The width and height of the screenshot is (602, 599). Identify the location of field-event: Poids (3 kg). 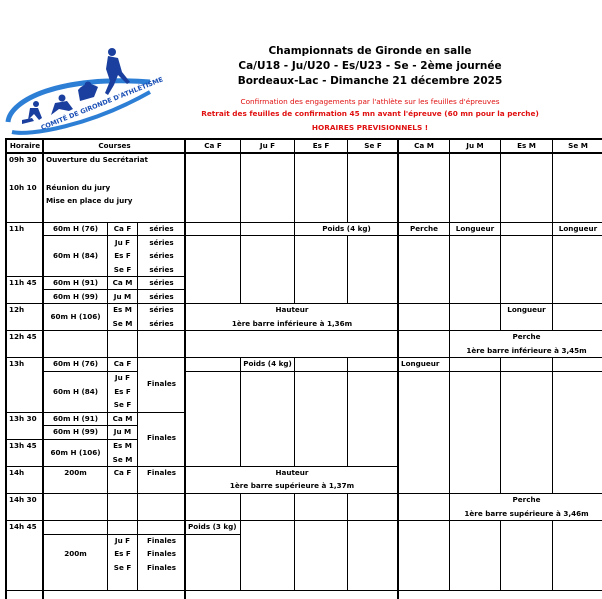
(212, 526).